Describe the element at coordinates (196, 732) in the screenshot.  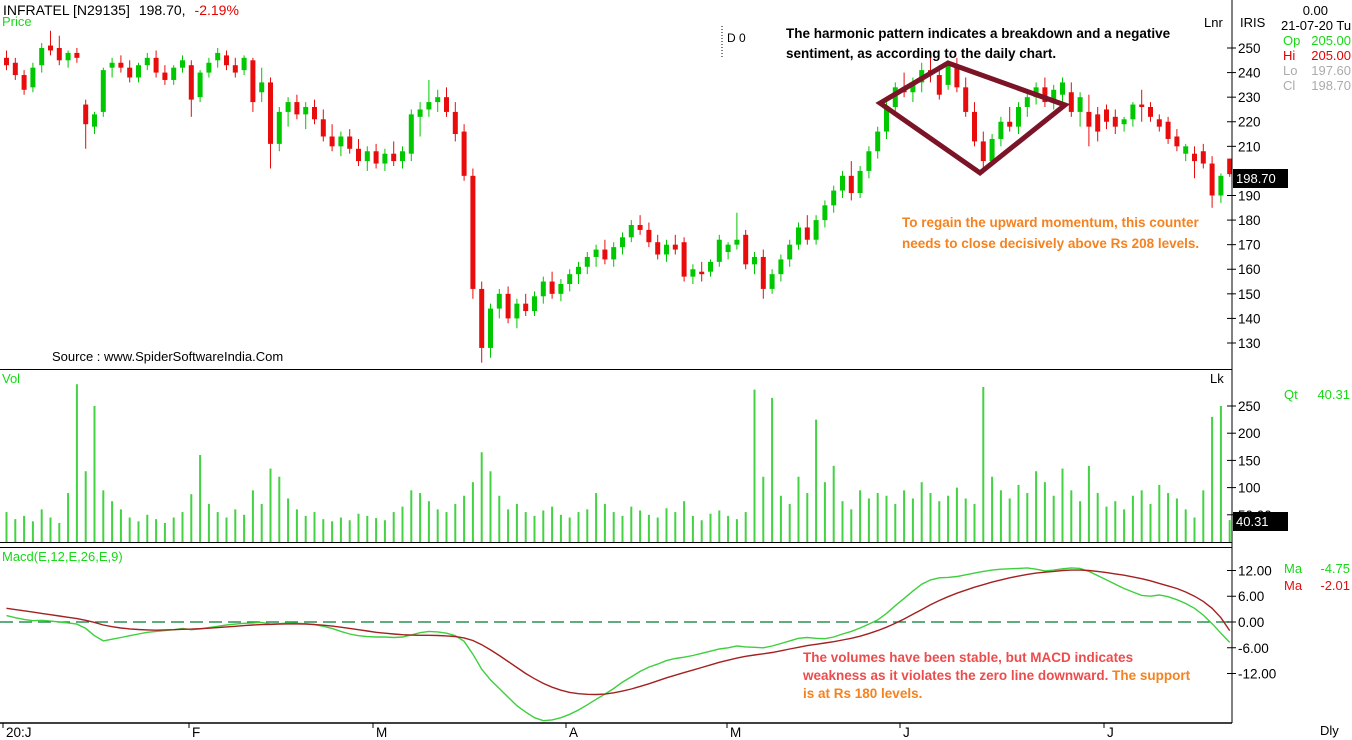
I see `month-axis-label: F` at that location.